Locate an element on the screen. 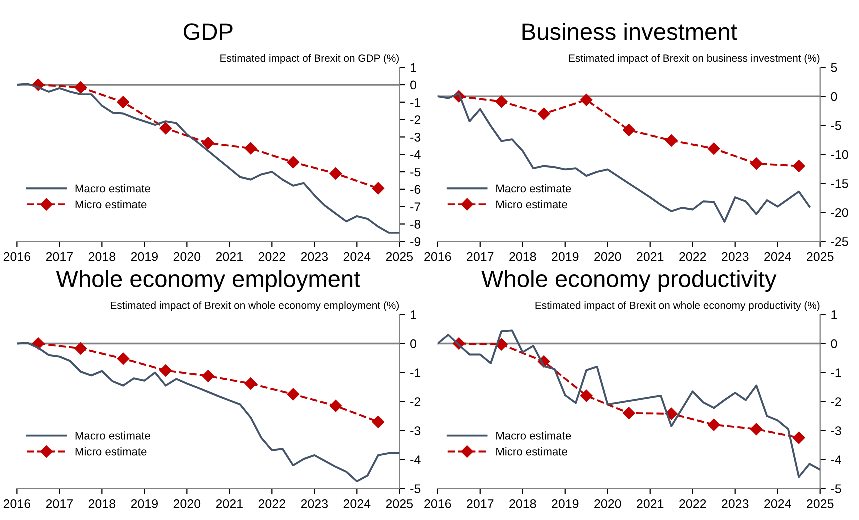 This screenshot has height=520, width=859. y-tick-label: -10 is located at coordinates (839, 155).